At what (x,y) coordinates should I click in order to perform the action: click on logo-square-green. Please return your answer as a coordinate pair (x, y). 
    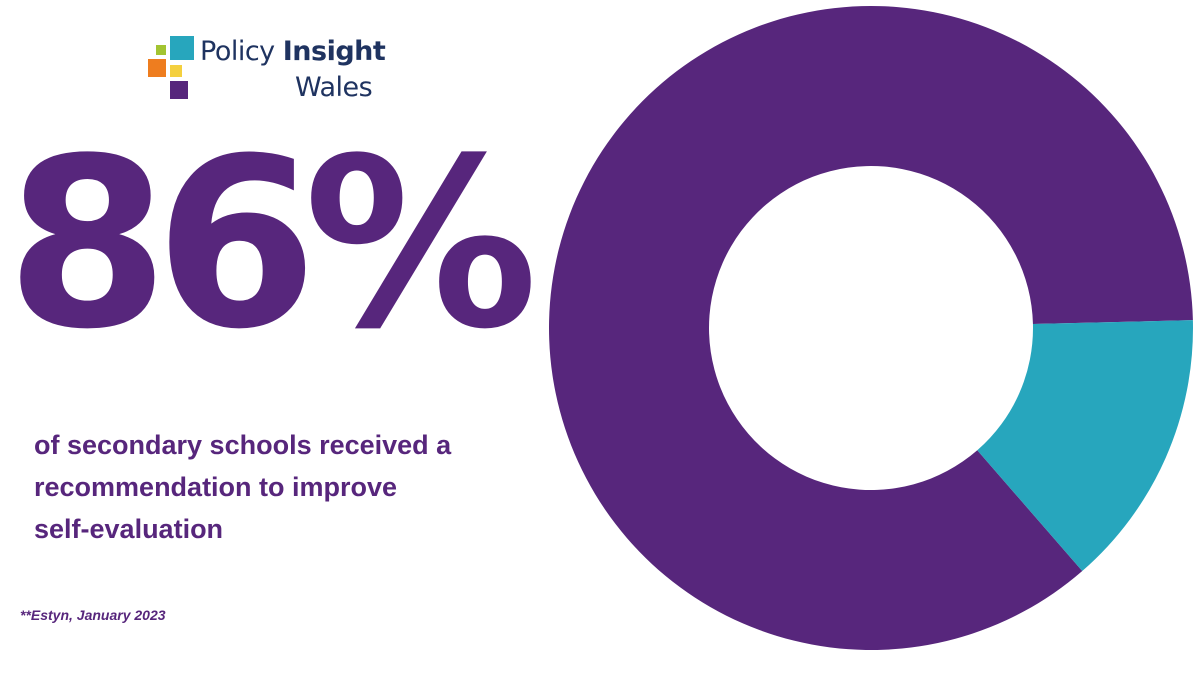
    Looking at the image, I should click on (161, 50).